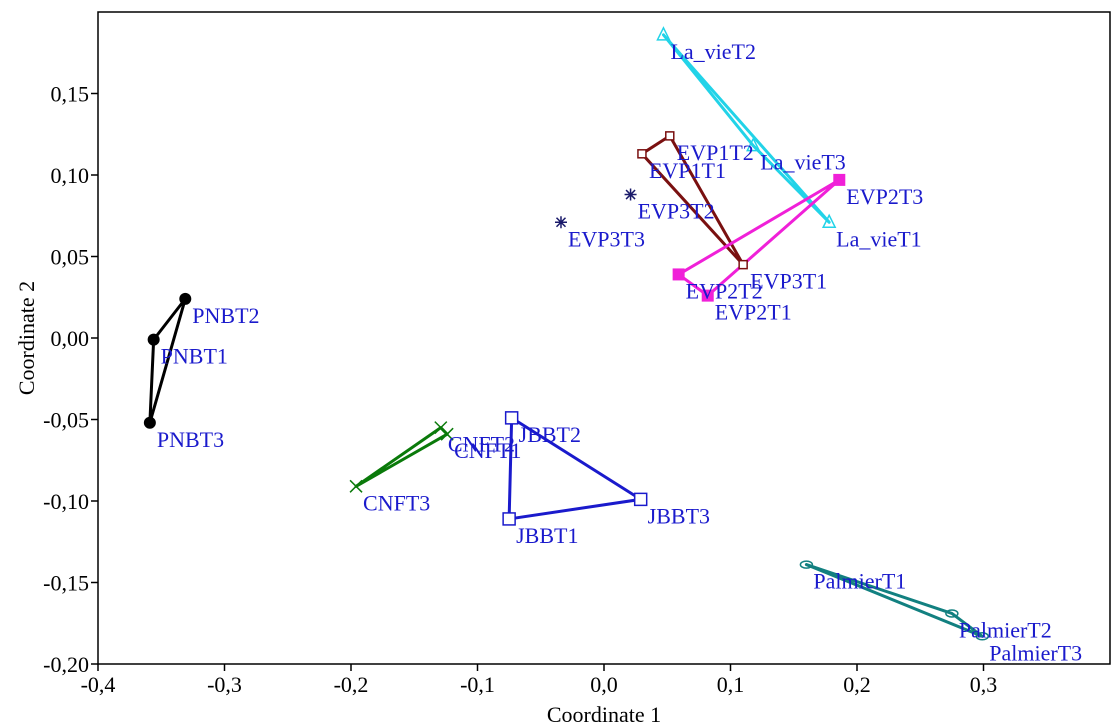 This screenshot has height=727, width=1119. Describe the element at coordinates (753, 312) in the screenshot. I see `point-label: EVP2T1` at that location.